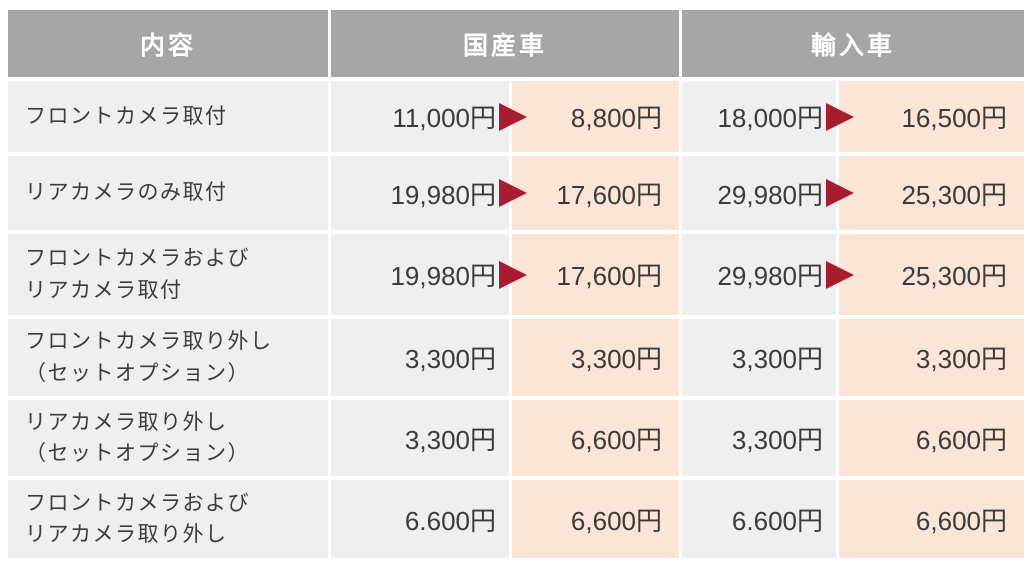 Image resolution: width=1033 pixels, height=574 pixels. Describe the element at coordinates (168, 193) in the screenshot. I see `row-label: リアカメラのみ取付` at that location.